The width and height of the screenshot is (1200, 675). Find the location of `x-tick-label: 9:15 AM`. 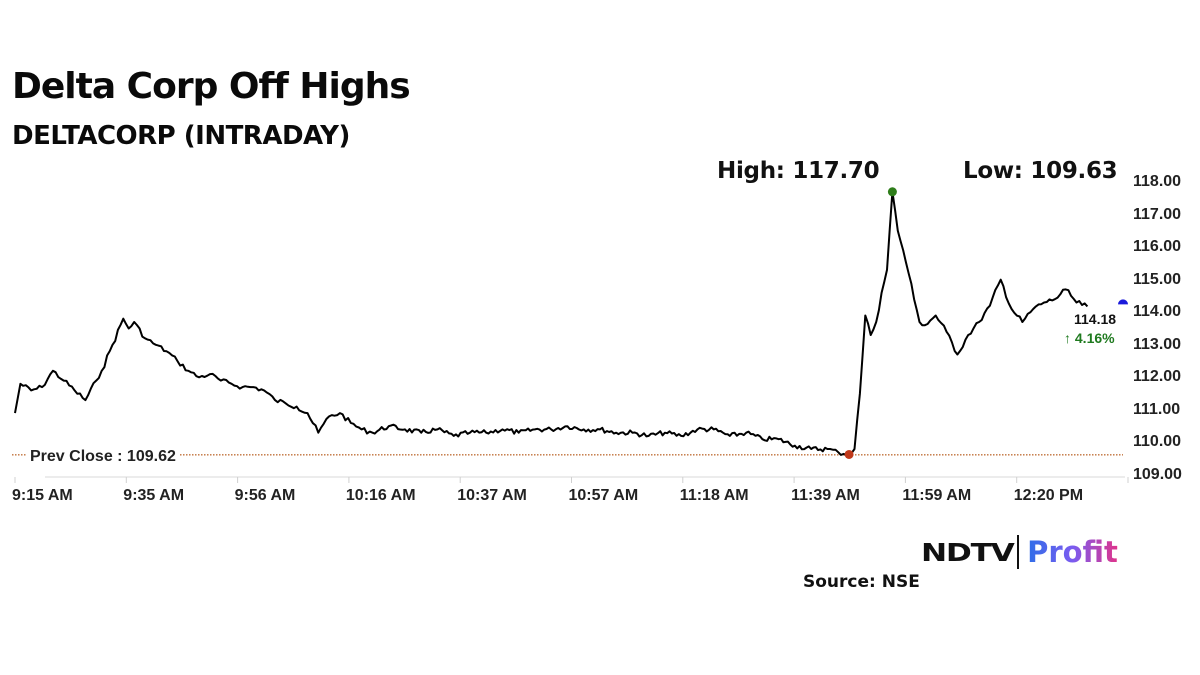

x-tick-label: 9:15 AM is located at coordinates (42, 495).